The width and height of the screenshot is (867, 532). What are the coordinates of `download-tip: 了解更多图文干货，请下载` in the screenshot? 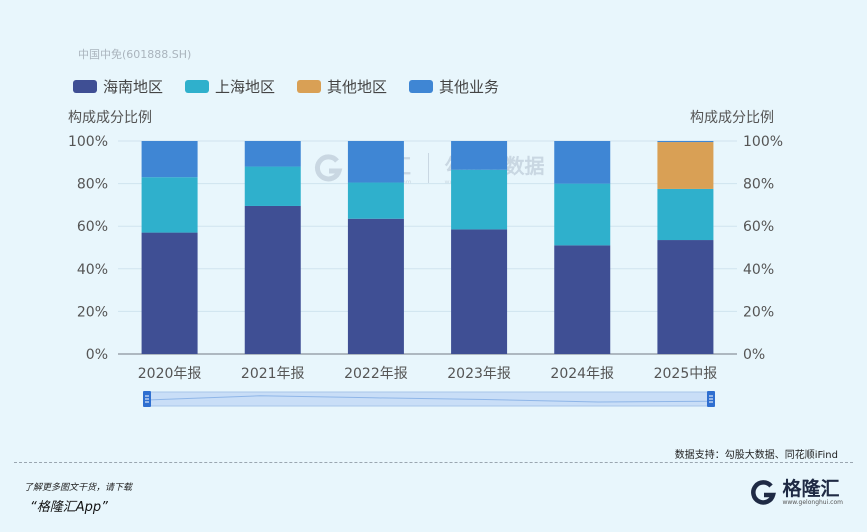 It's located at (78, 488).